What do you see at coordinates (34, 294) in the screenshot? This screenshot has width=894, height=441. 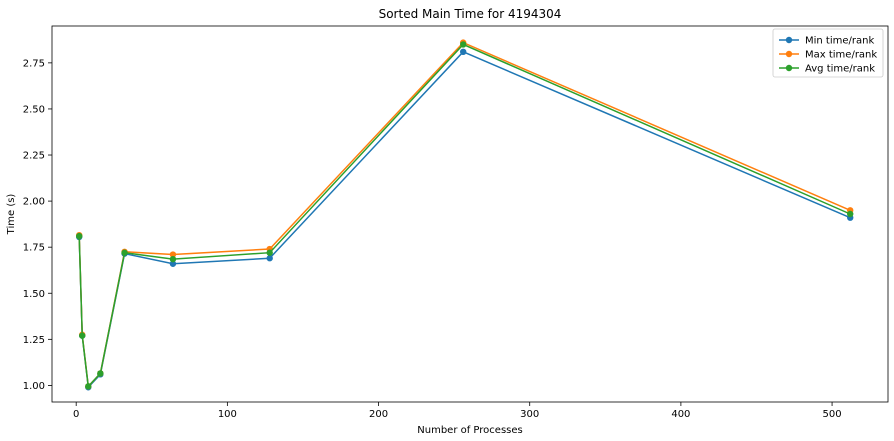 I see `y-tick-label: 1.50` at bounding box center [34, 294].